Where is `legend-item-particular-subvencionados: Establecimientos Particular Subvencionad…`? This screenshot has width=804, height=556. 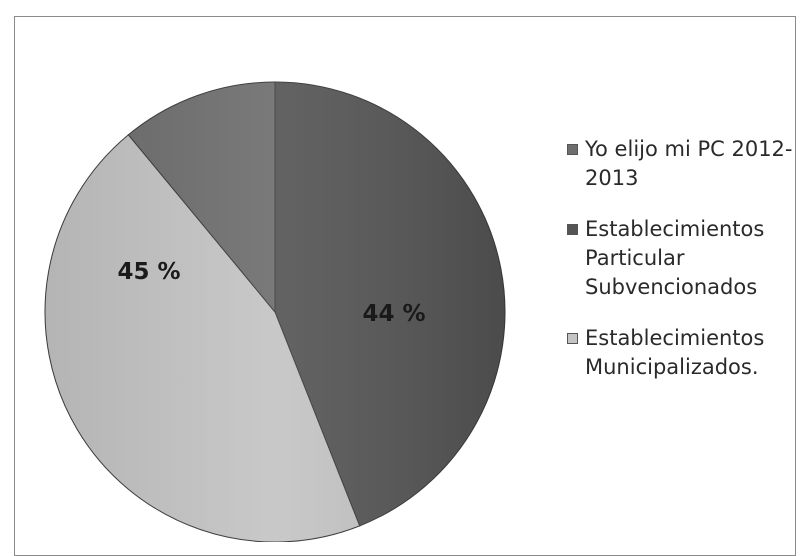
legend-item-particular-subvencionados: Establecimientos Particular Subvencionad… is located at coordinates (685, 258).